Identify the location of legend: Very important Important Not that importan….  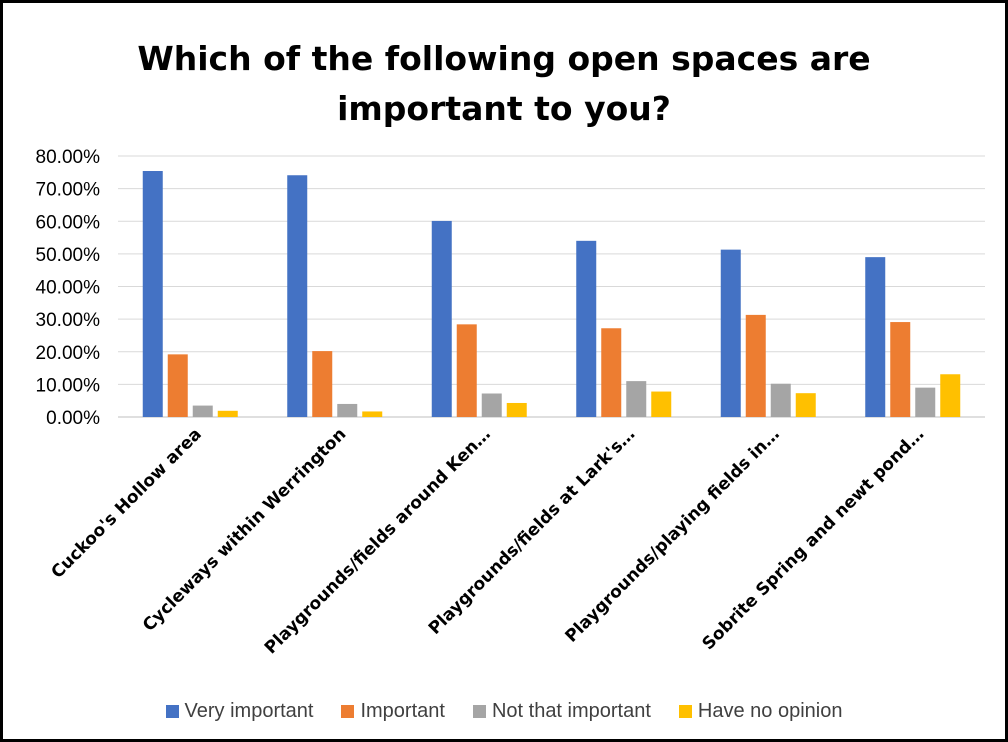
(504, 711).